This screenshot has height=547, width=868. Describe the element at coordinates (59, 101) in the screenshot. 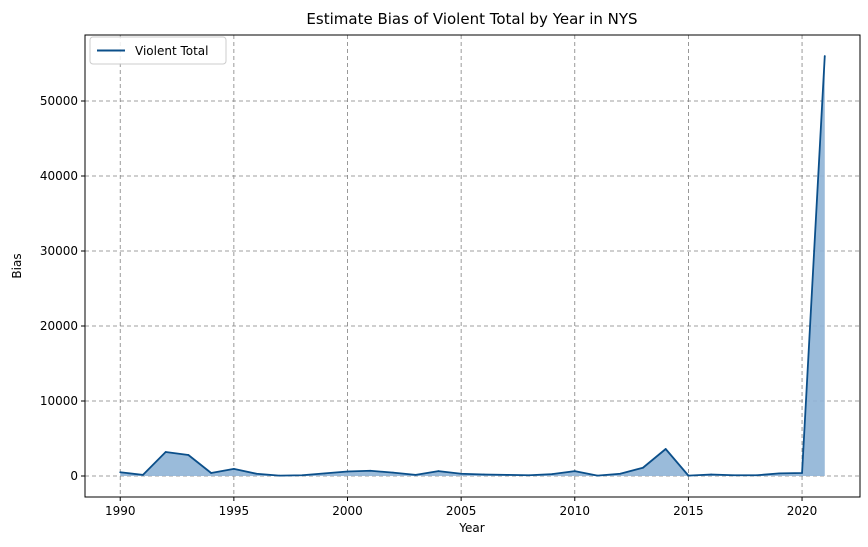

I see `y-tick-label: 50000` at that location.